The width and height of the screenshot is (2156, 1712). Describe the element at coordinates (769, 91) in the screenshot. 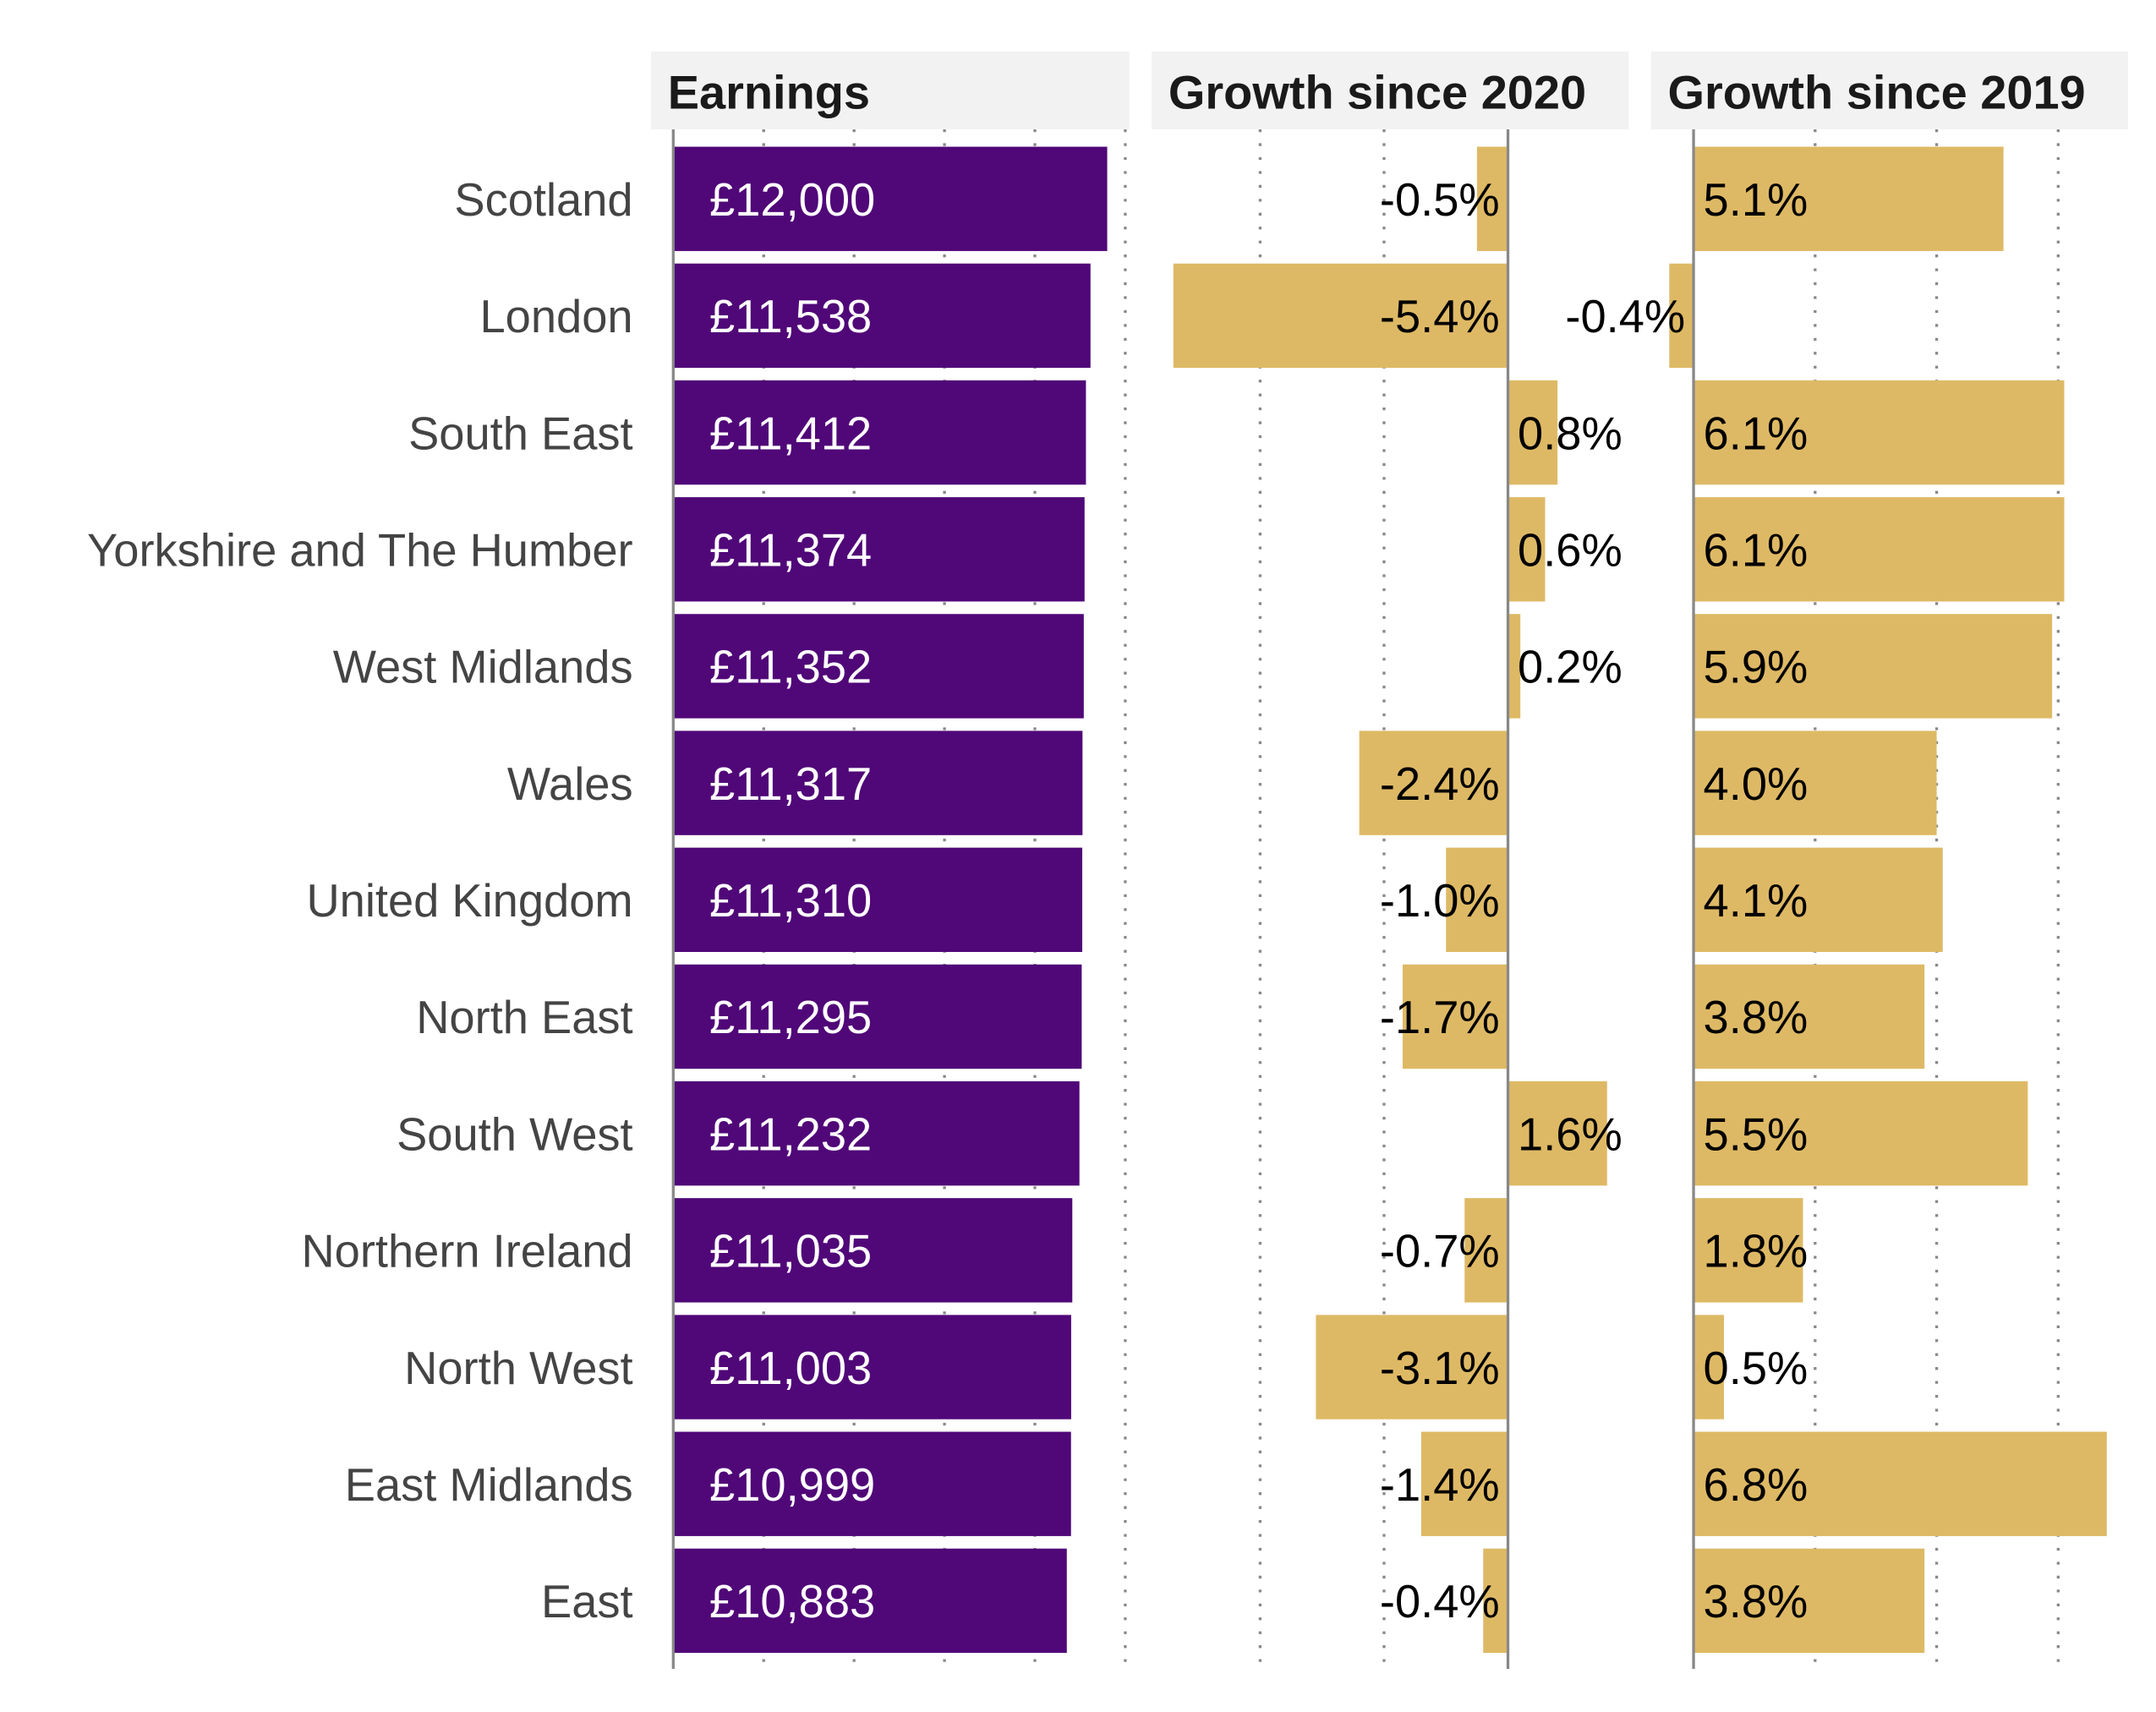

I see `panel-title: Earnings` at that location.